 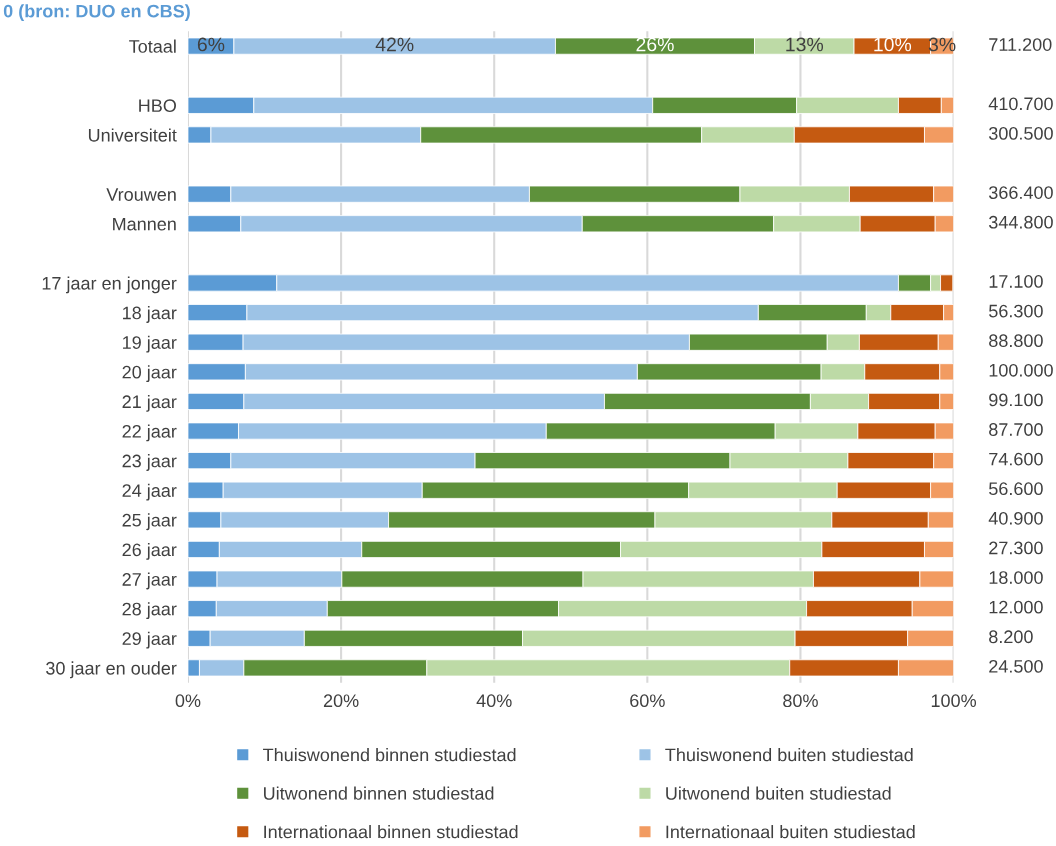 I want to click on data-label: 26%, so click(x=655, y=44).